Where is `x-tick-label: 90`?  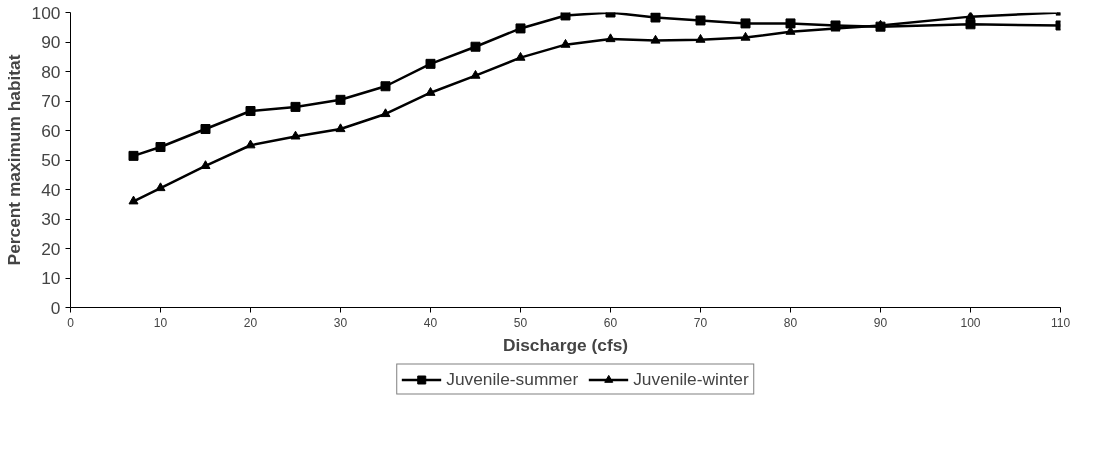
x-tick-label: 90 is located at coordinates (880, 322).